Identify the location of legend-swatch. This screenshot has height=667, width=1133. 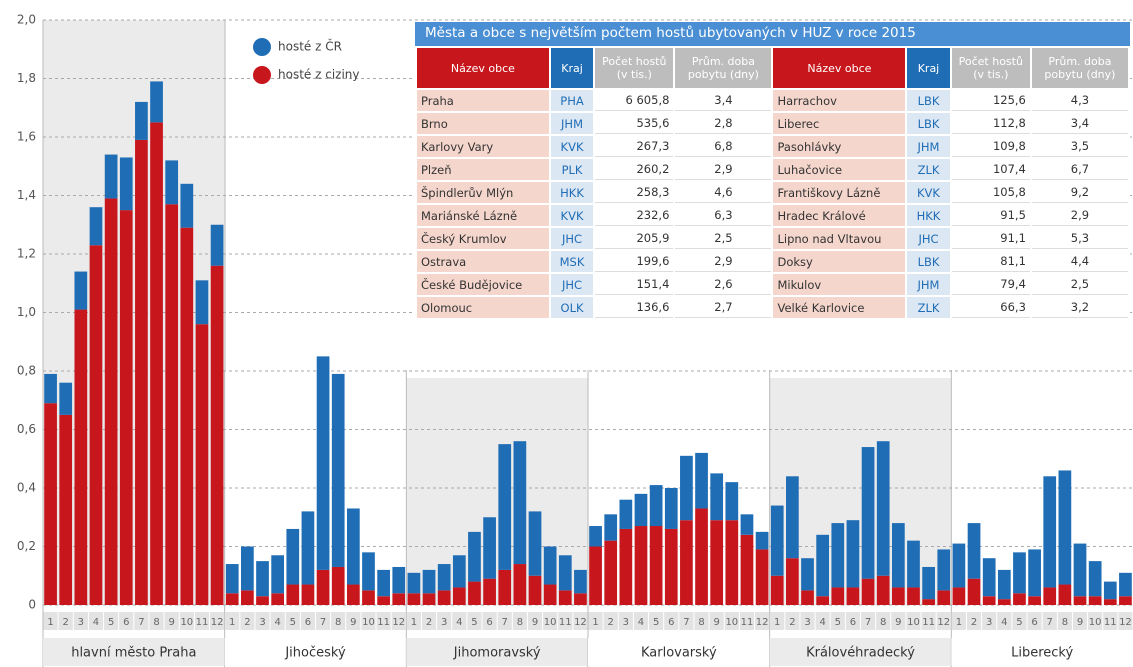
(262, 75).